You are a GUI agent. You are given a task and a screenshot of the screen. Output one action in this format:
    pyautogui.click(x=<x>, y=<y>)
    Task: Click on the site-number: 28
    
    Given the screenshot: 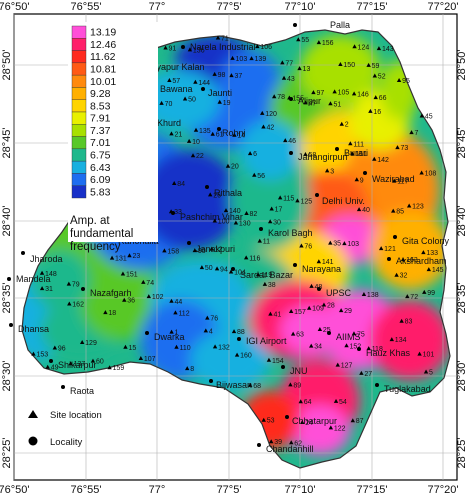 What is the action you would take?
    pyautogui.click(x=331, y=305)
    